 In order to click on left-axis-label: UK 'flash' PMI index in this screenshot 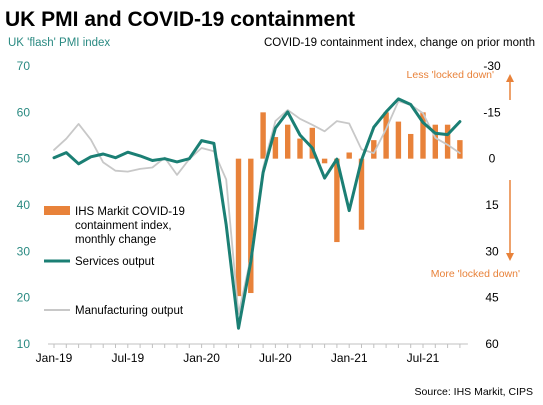, I will do `click(59, 43)`.